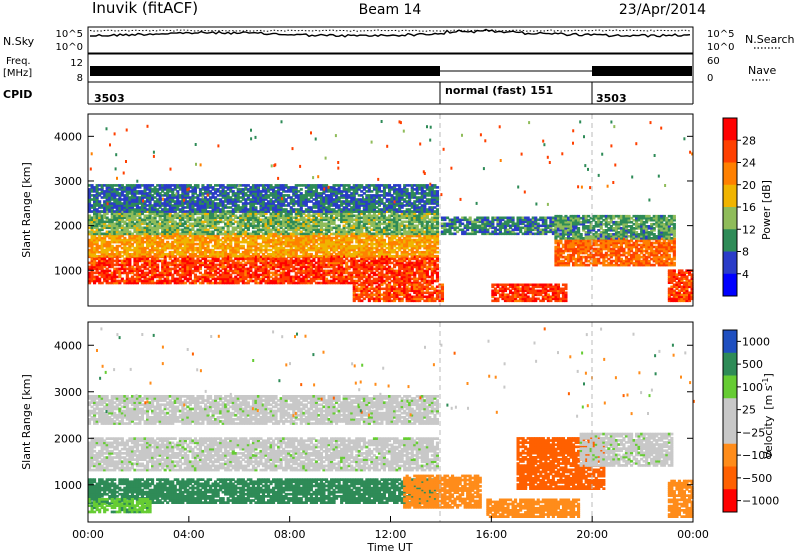  Describe the element at coordinates (190, 248) in the screenshot. I see `heatmap-cell-1993` at that location.